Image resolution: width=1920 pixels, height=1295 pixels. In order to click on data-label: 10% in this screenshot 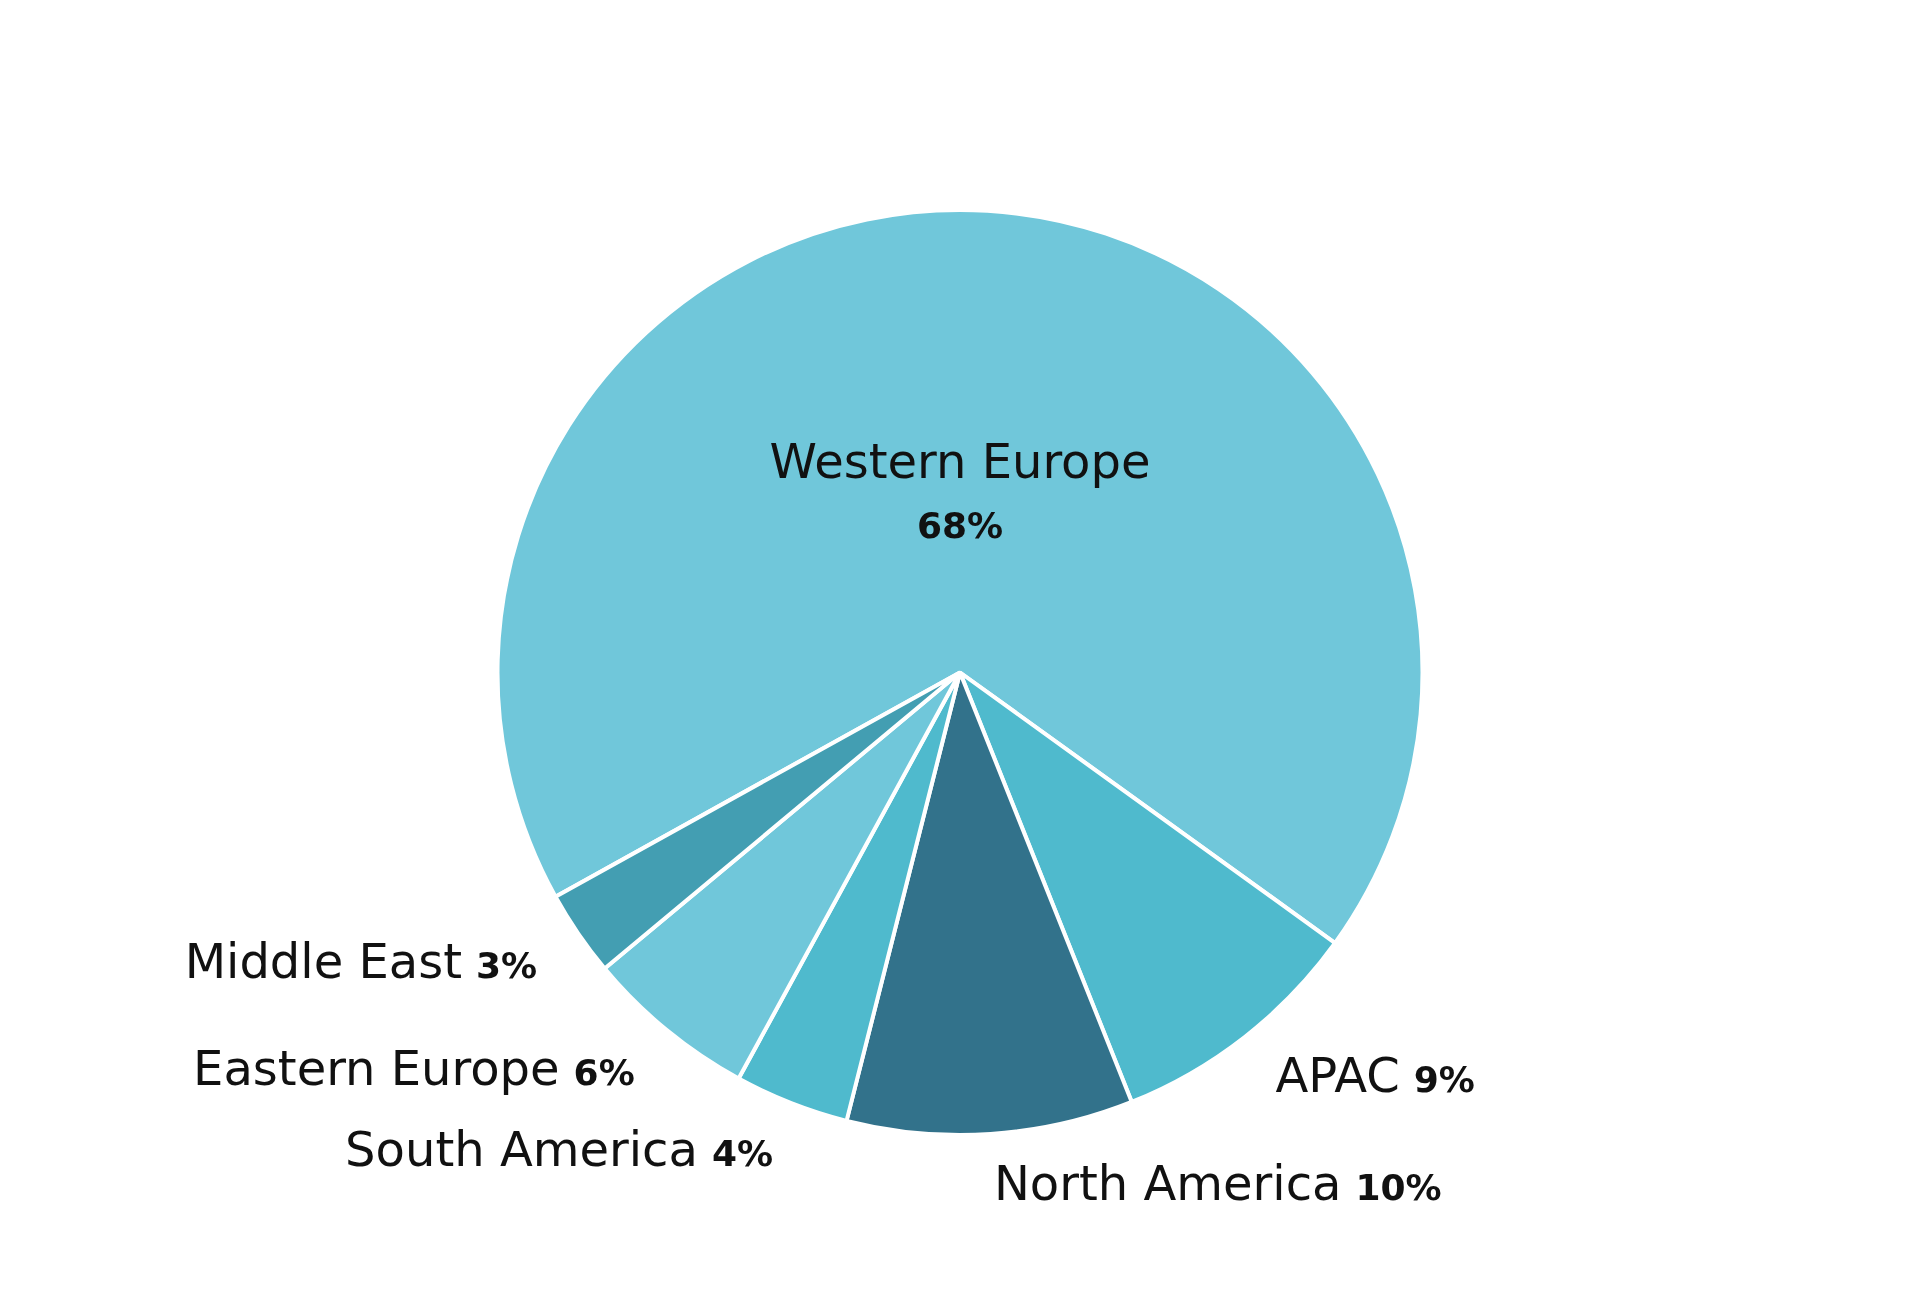, I will do `click(1398, 1187)`.